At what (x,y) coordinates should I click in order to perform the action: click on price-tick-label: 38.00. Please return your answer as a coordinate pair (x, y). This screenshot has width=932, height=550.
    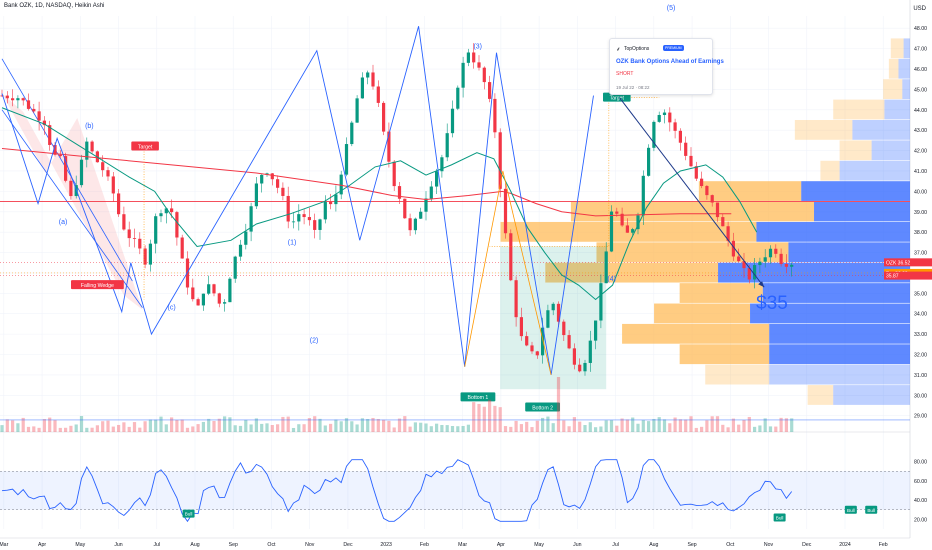
    Looking at the image, I should click on (920, 233).